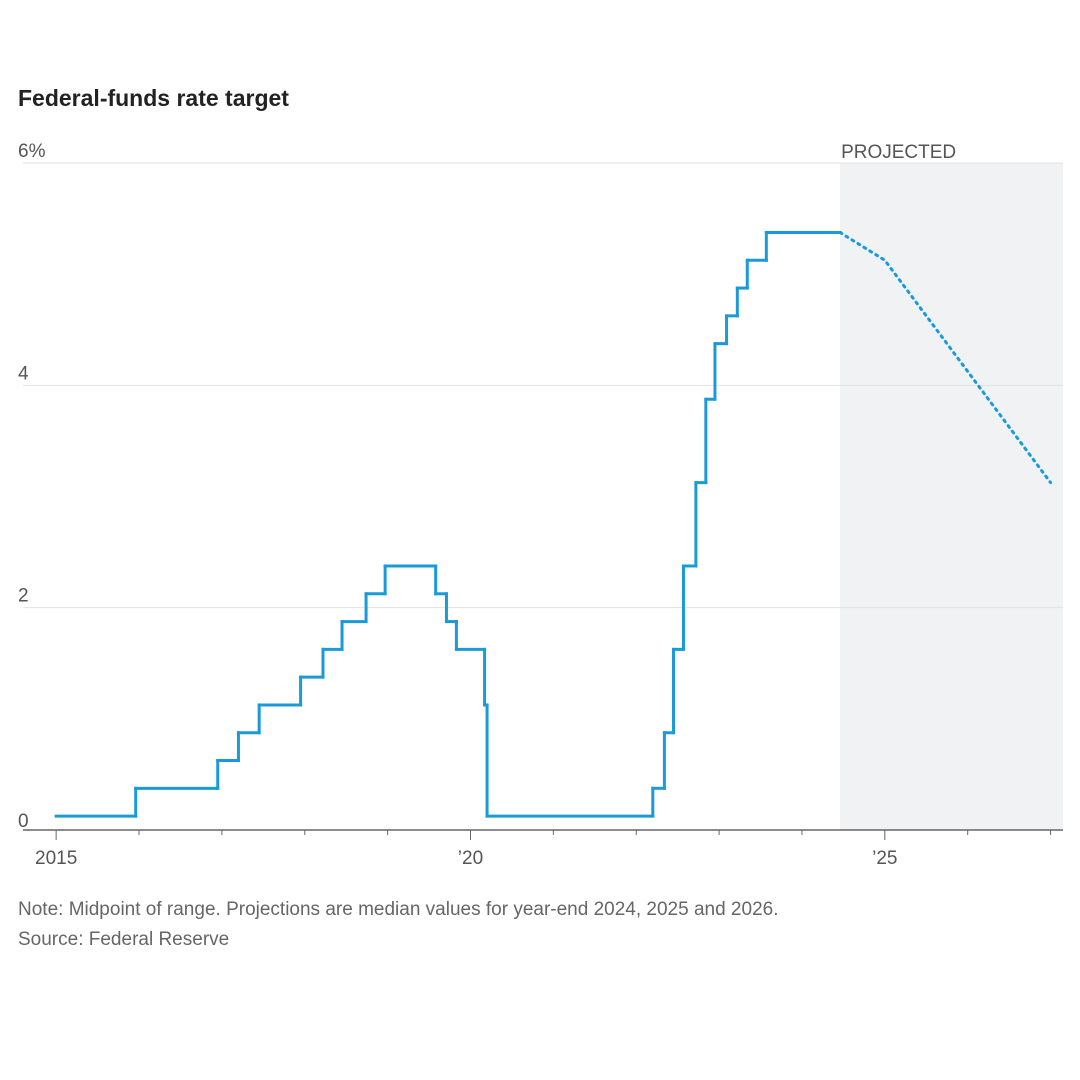  What do you see at coordinates (123, 939) in the screenshot?
I see `source: Source: Federal Reserve` at bounding box center [123, 939].